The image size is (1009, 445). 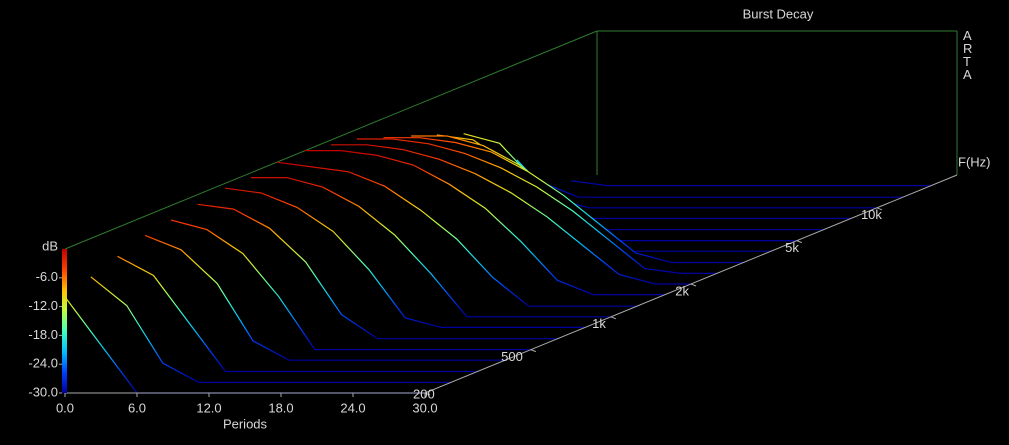 I want to click on chart-title: Burst Decay, so click(x=778, y=13).